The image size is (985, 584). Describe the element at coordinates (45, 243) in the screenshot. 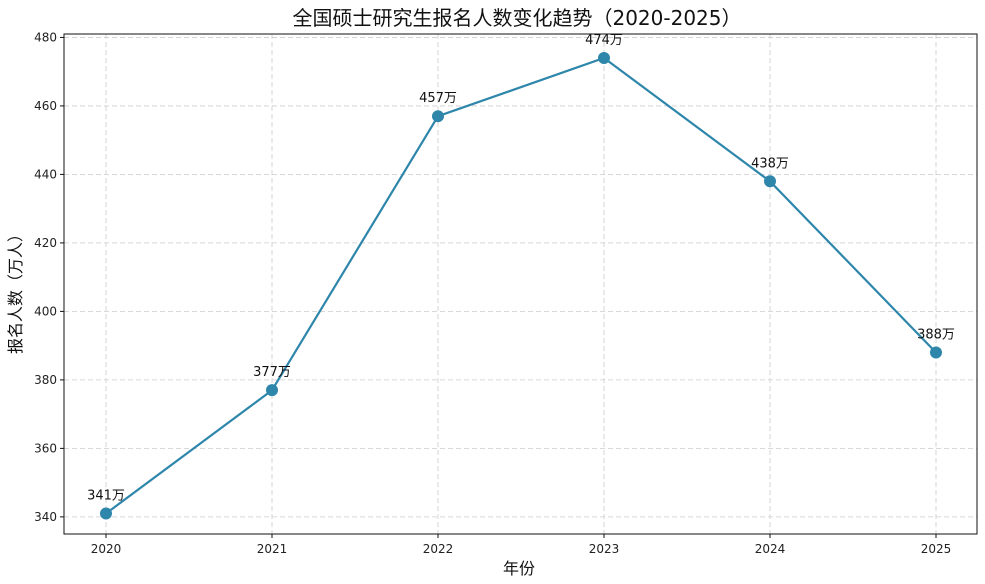

I see `y-tick-label: 420` at that location.